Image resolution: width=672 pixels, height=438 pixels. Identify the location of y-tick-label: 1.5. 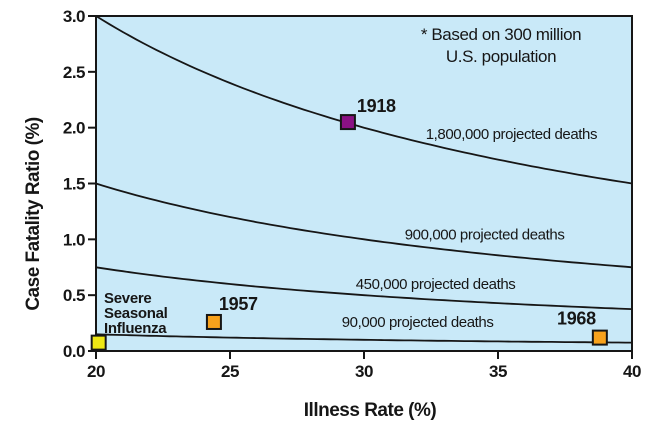
(74, 184).